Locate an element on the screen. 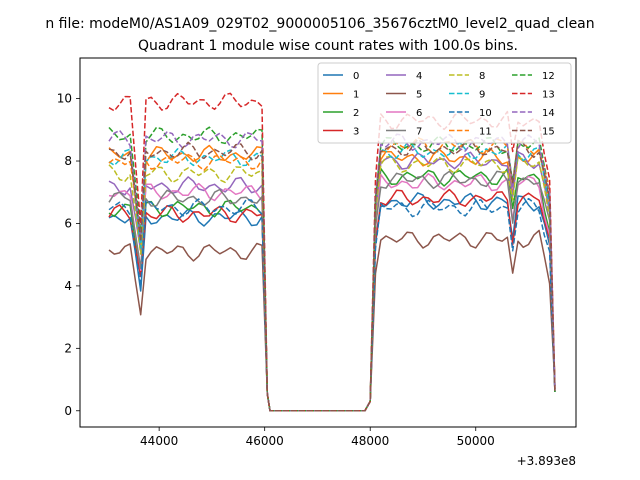  legend-label-0: 0 is located at coordinates (356, 76).